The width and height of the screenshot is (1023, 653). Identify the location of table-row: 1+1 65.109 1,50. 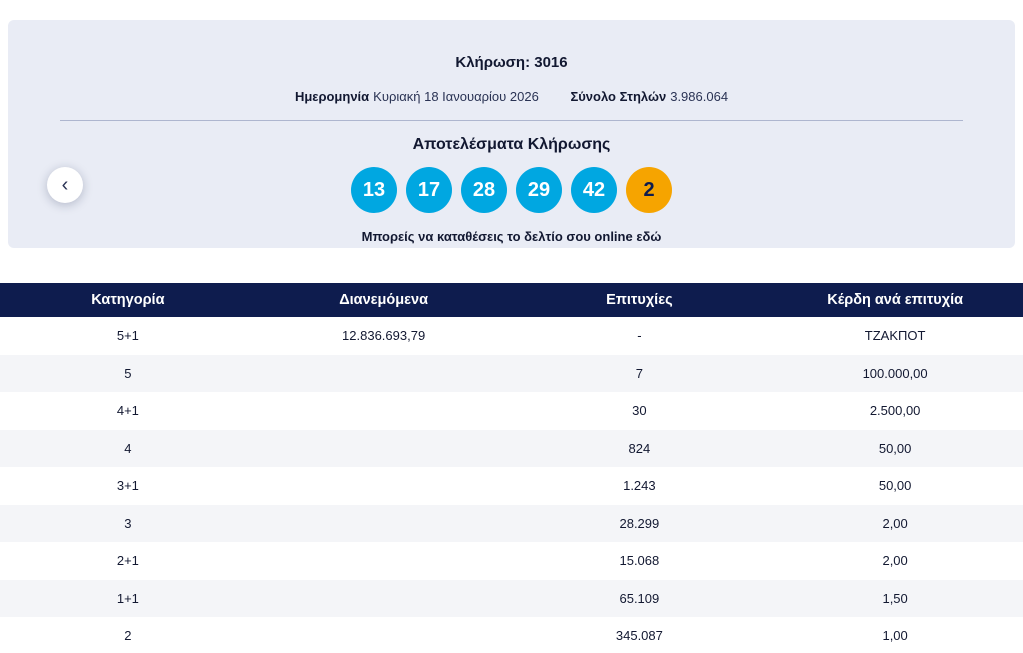
(511, 598).